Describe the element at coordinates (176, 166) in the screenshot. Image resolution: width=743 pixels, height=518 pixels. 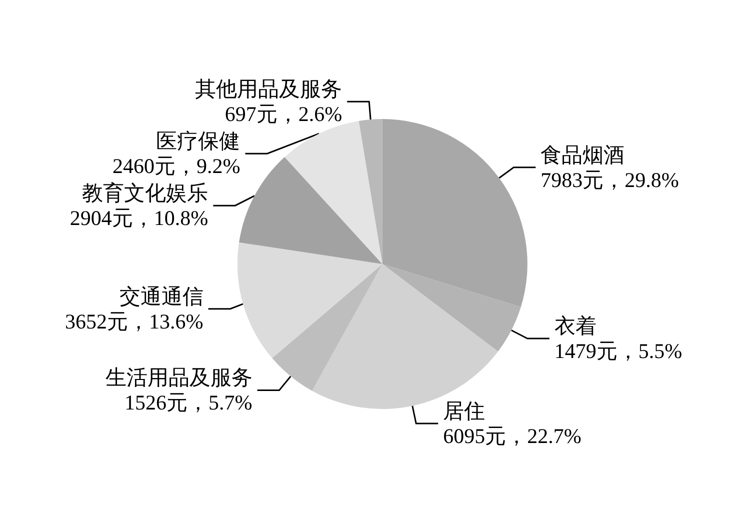
I see `data-label: 2460元，9.2%` at that location.